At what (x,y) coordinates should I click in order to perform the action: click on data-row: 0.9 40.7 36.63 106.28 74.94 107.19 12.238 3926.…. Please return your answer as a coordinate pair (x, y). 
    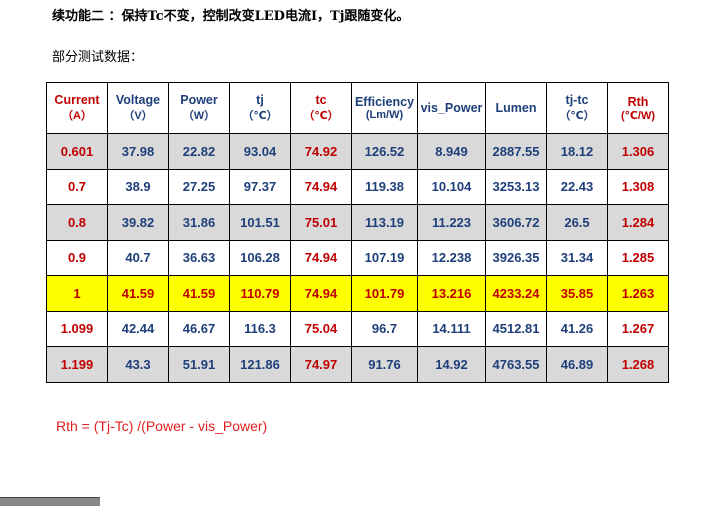
    Looking at the image, I should click on (357, 257).